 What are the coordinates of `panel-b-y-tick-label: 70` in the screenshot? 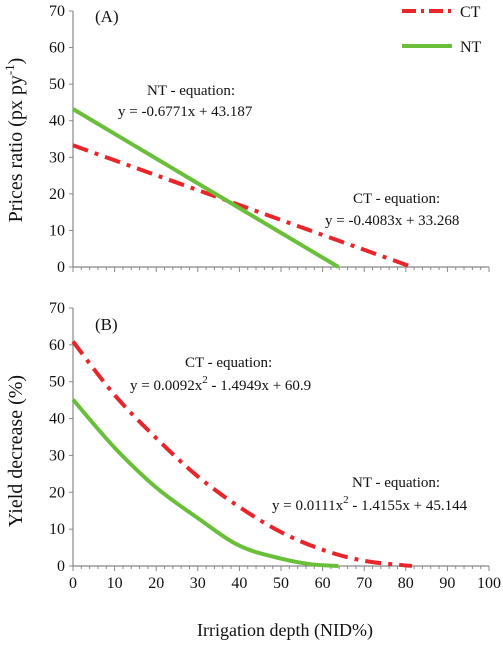 It's located at (57, 308).